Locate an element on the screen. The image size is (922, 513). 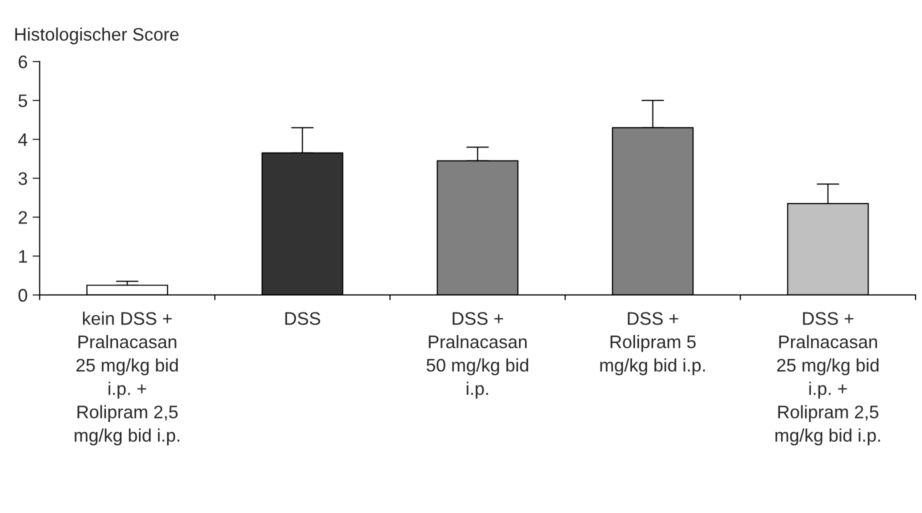
y-tick-label: 3 is located at coordinates (23, 178).